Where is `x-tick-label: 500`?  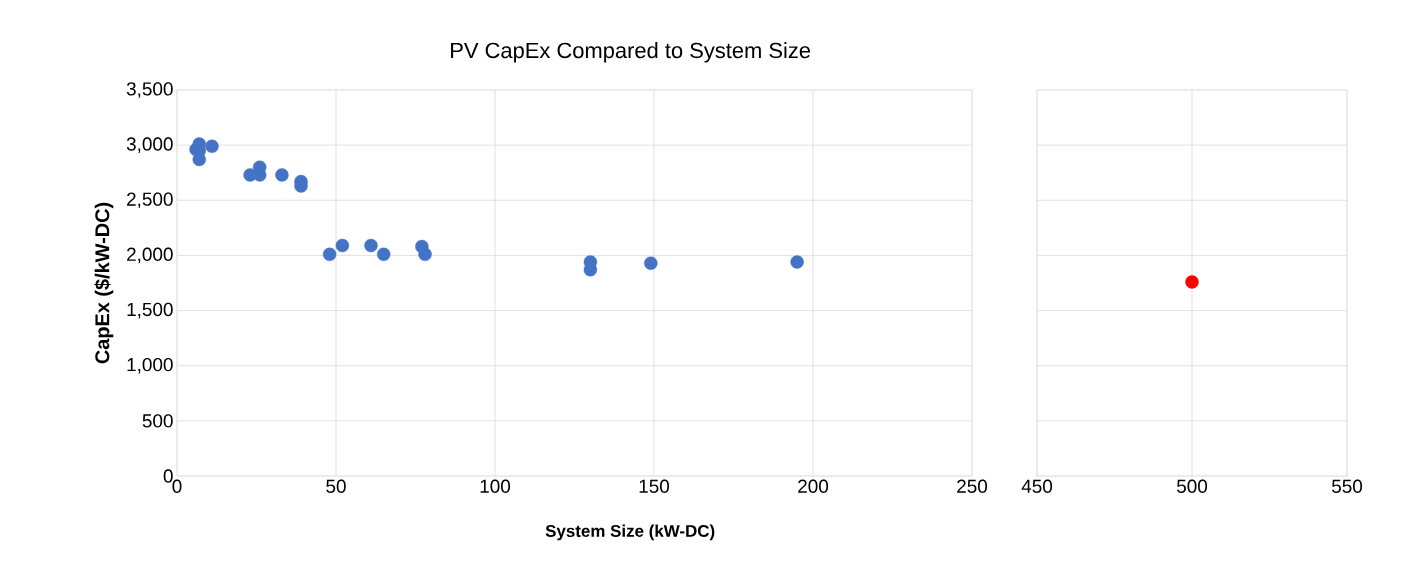
x-tick-label: 500 is located at coordinates (1192, 486).